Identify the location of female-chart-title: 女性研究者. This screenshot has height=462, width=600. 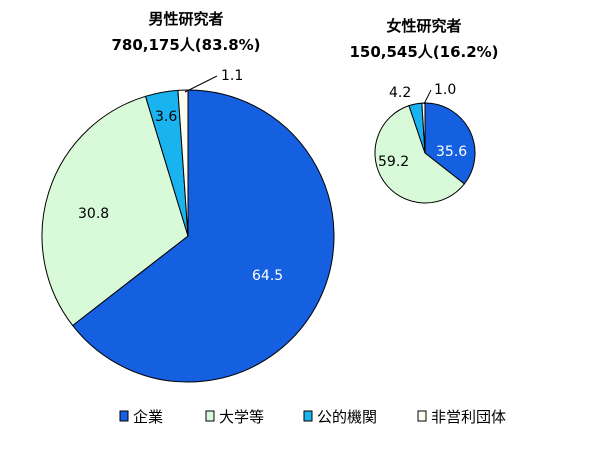
(423, 26).